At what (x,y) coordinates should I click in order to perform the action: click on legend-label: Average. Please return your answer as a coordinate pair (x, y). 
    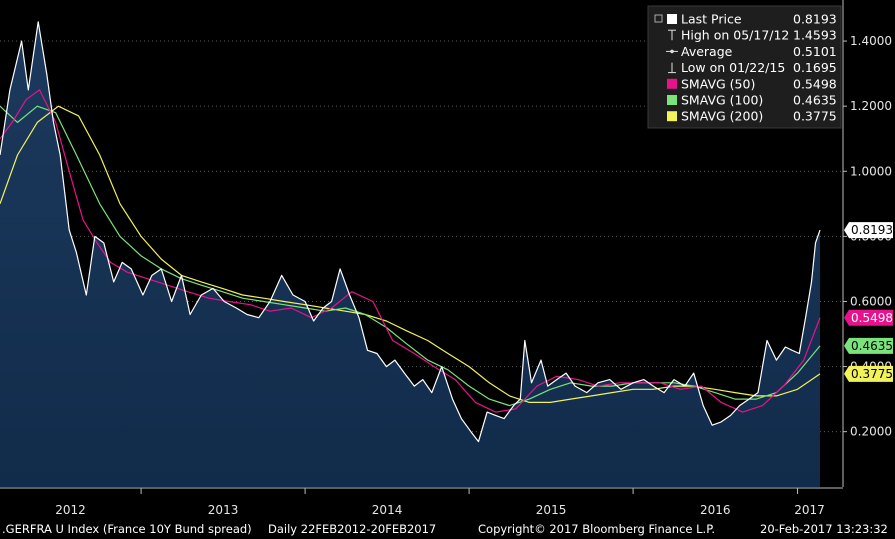
    Looking at the image, I should click on (707, 51).